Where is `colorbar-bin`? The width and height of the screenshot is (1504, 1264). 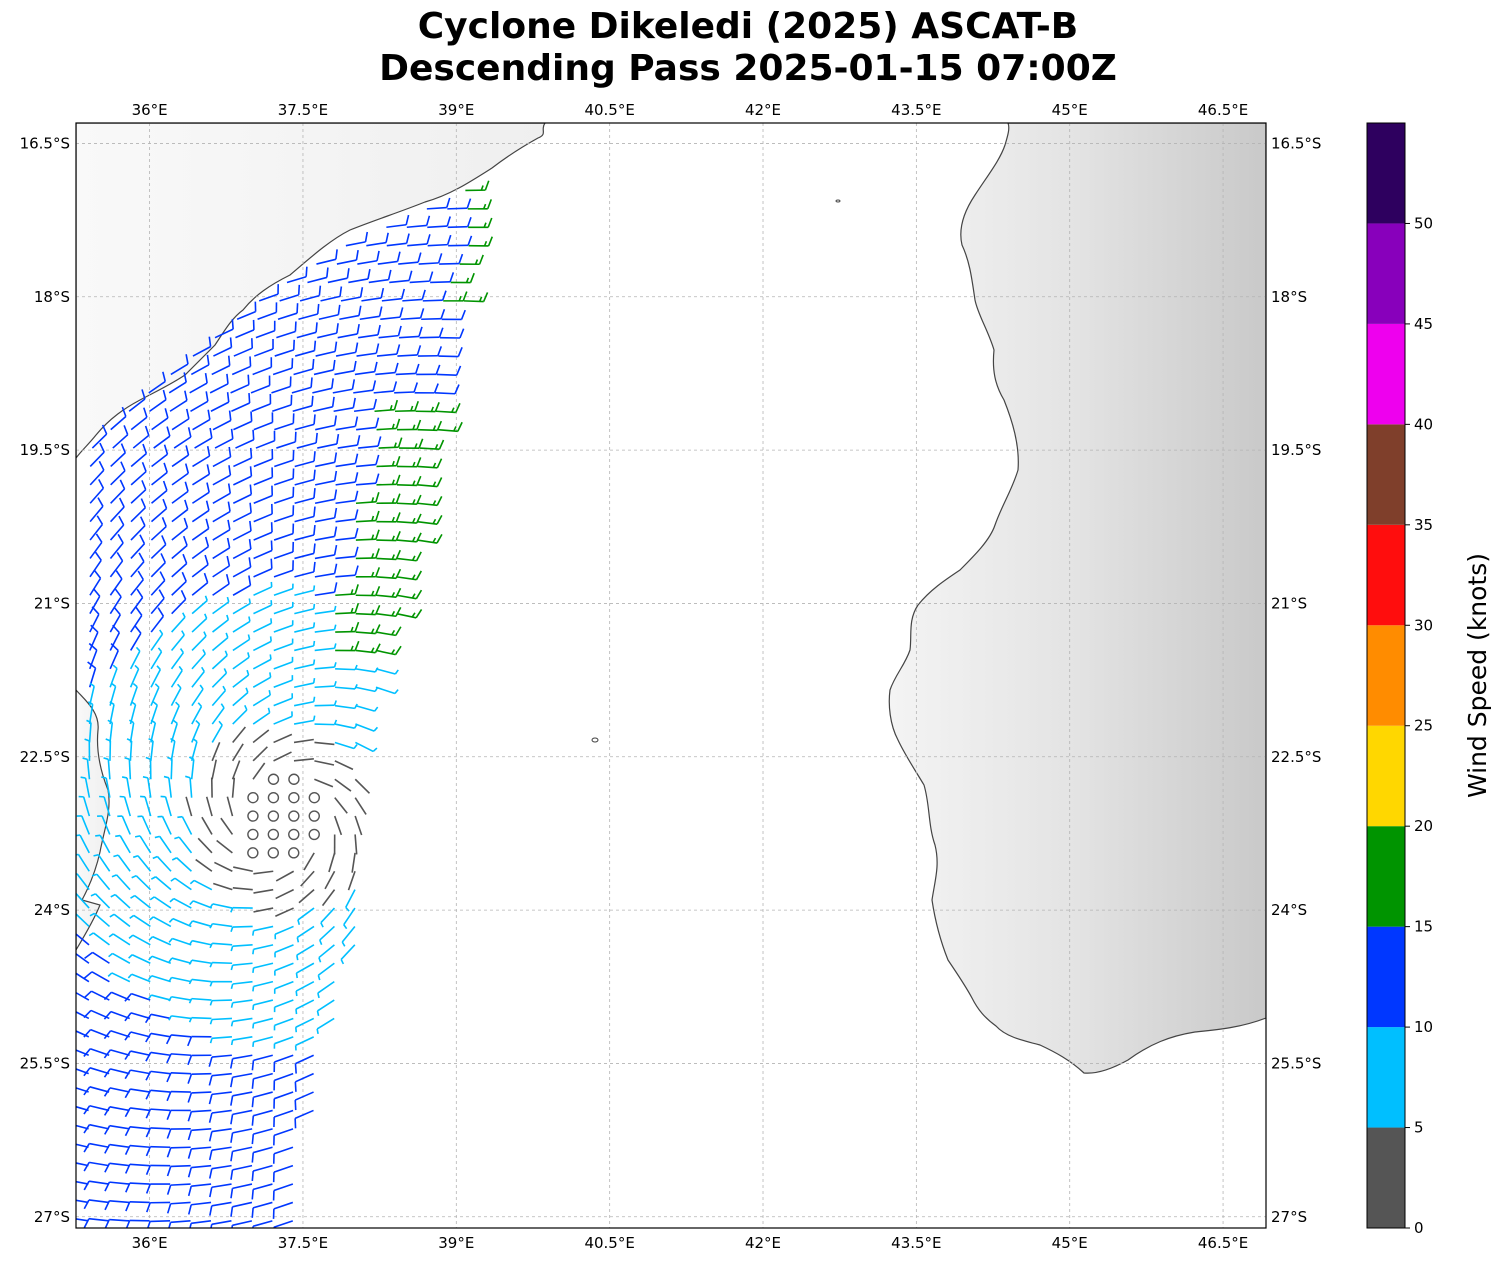 colorbar-bin is located at coordinates (1386, 1077).